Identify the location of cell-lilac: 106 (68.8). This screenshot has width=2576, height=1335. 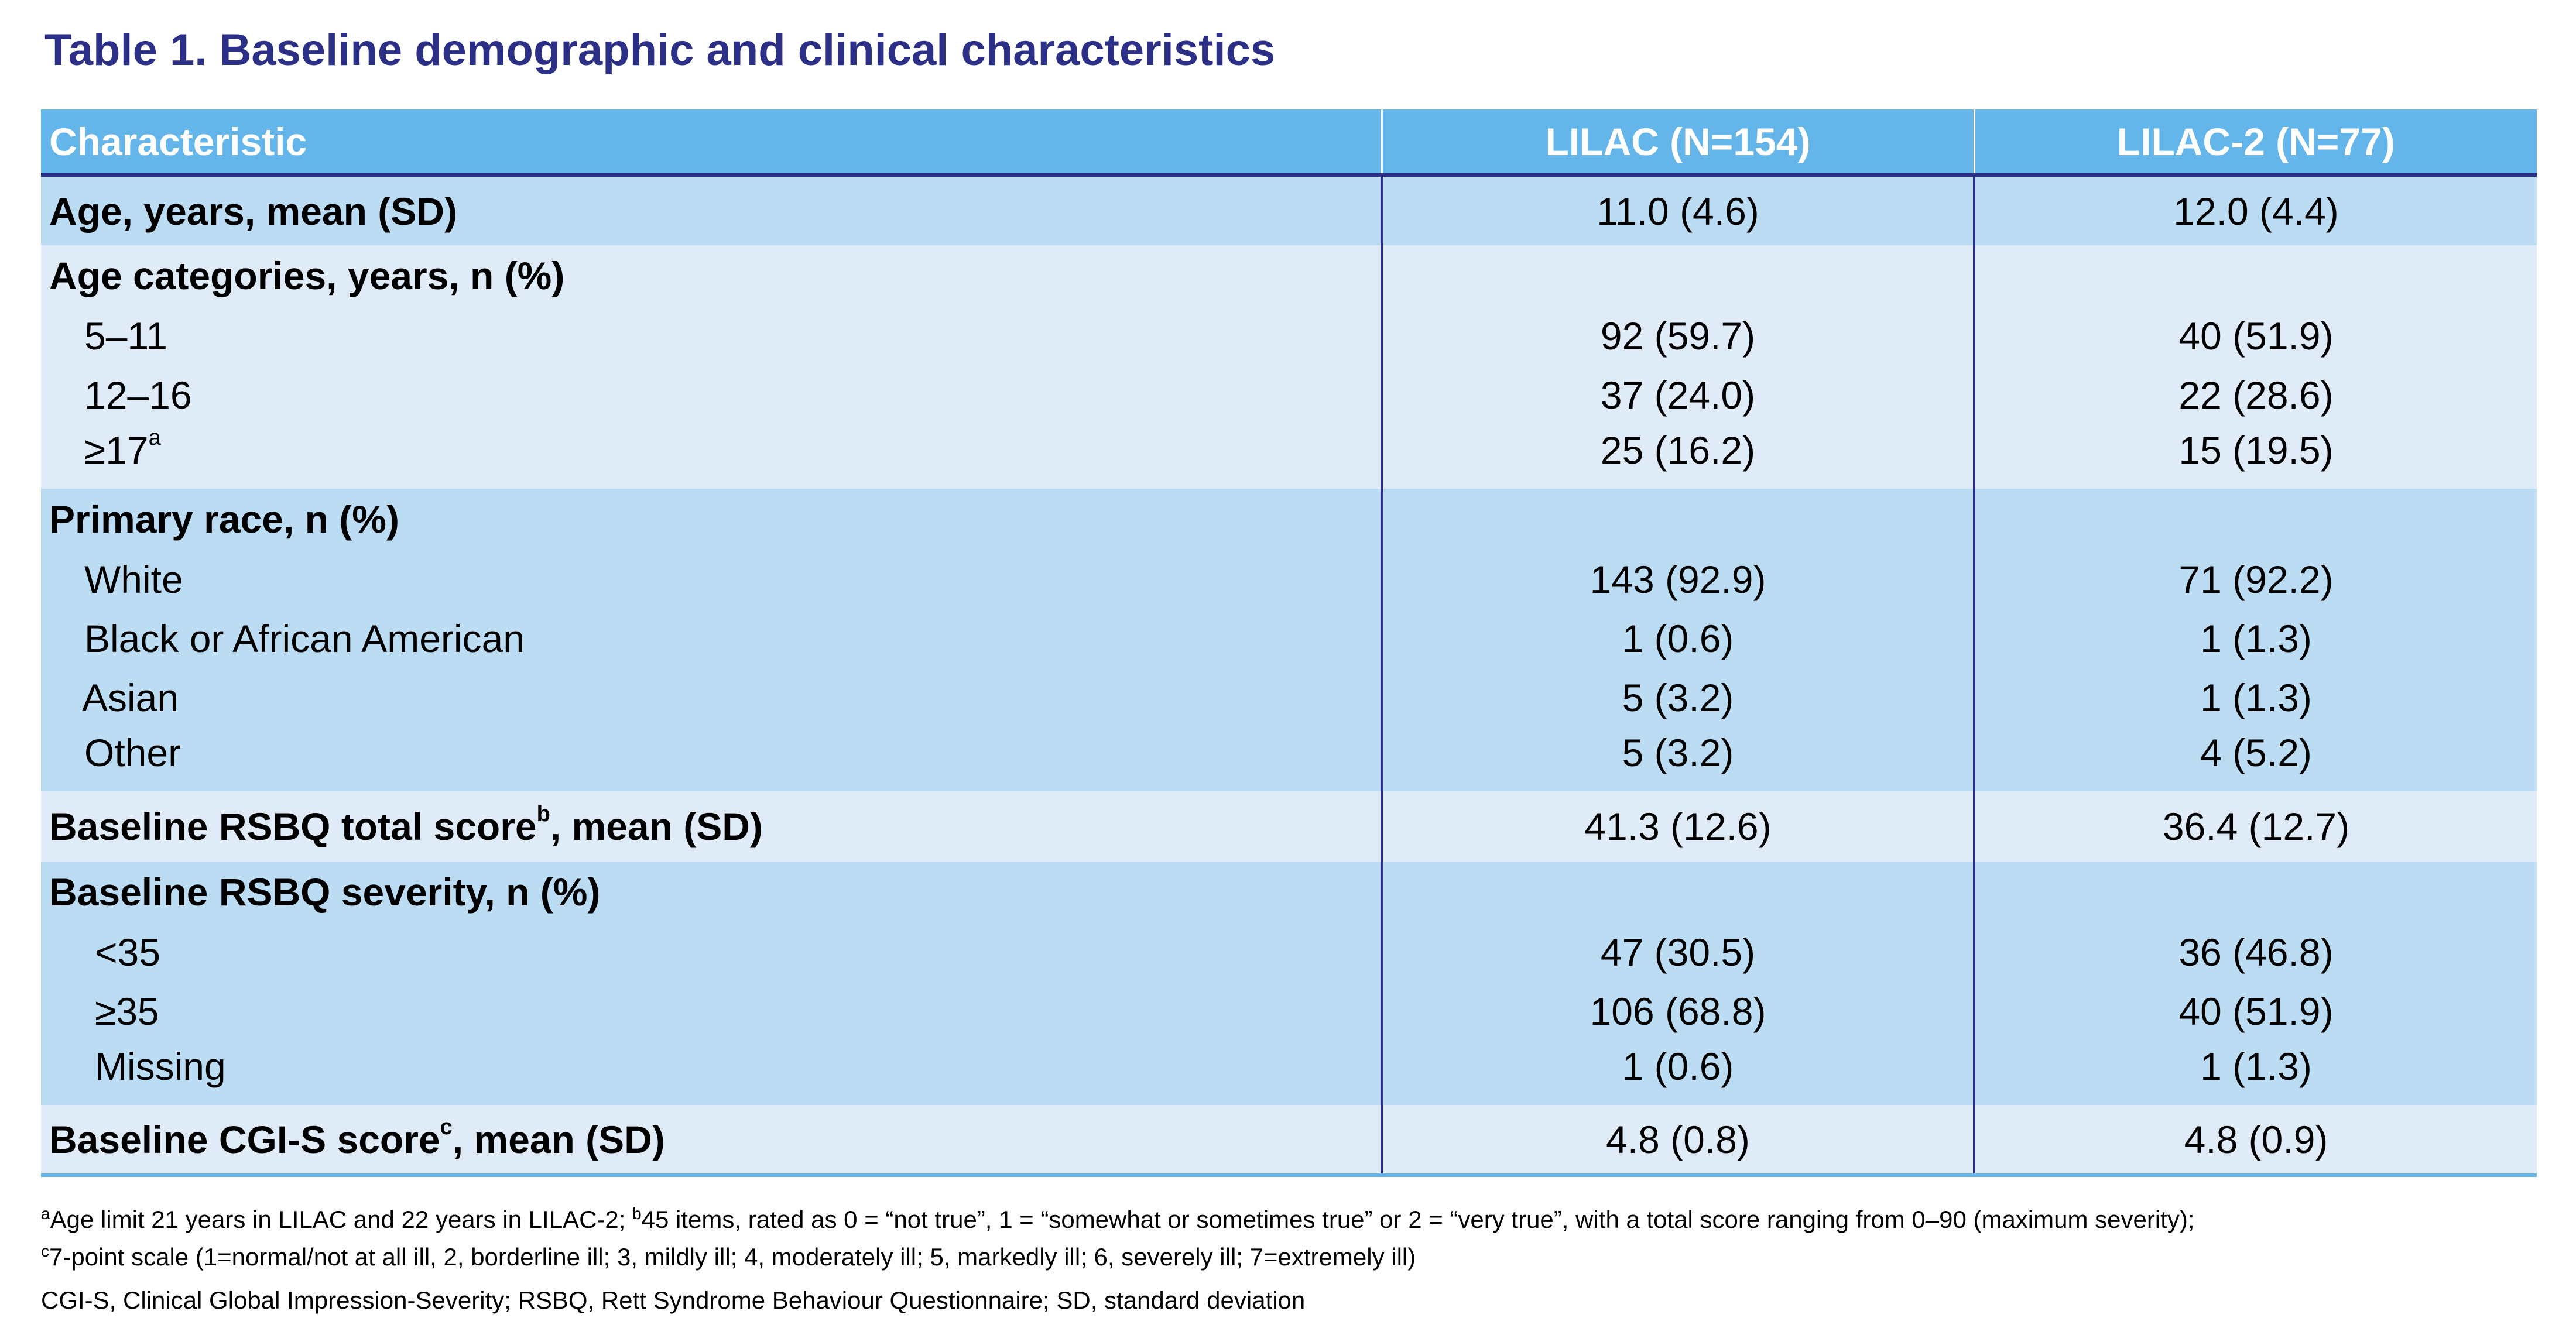
(1677, 1011).